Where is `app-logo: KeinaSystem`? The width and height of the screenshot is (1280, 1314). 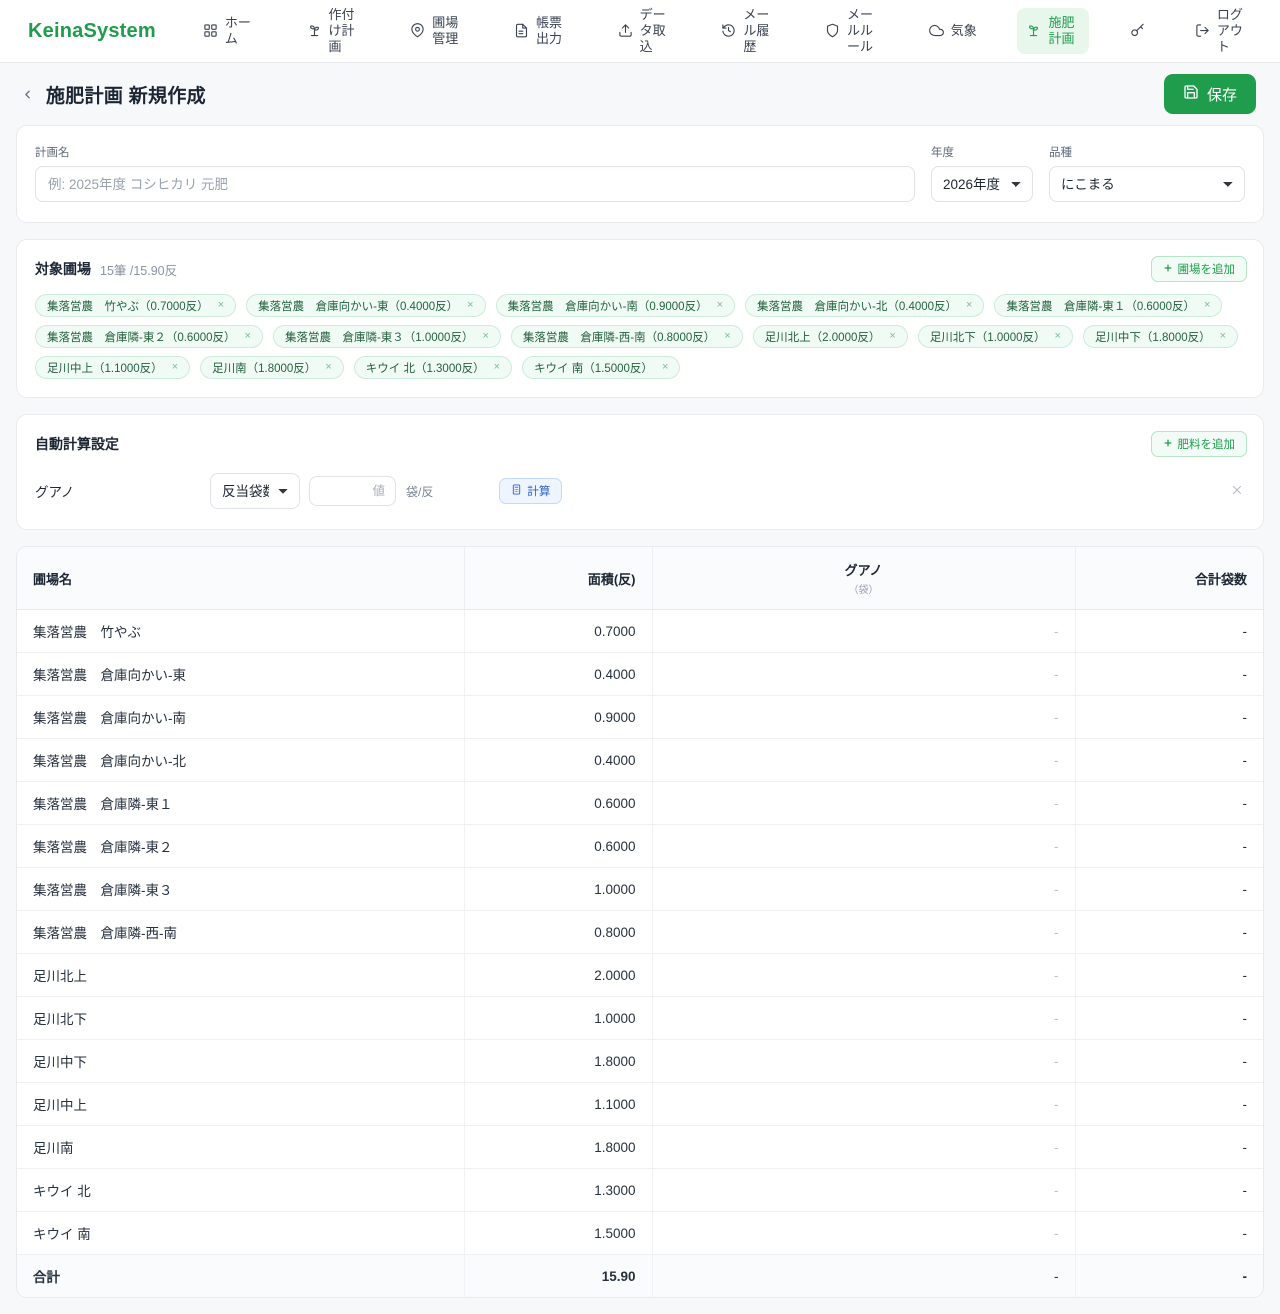 app-logo: KeinaSystem is located at coordinates (92, 30).